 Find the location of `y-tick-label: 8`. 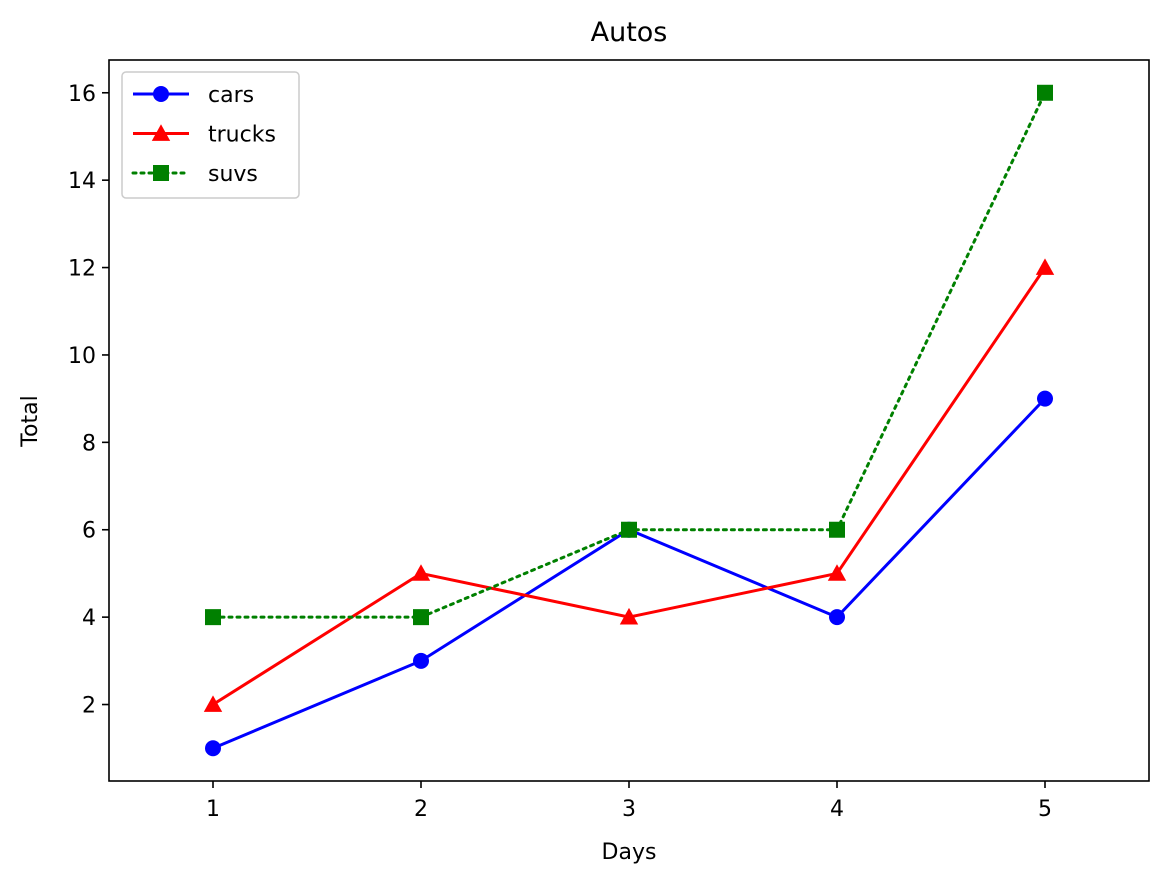

y-tick-label: 8 is located at coordinates (89, 443).